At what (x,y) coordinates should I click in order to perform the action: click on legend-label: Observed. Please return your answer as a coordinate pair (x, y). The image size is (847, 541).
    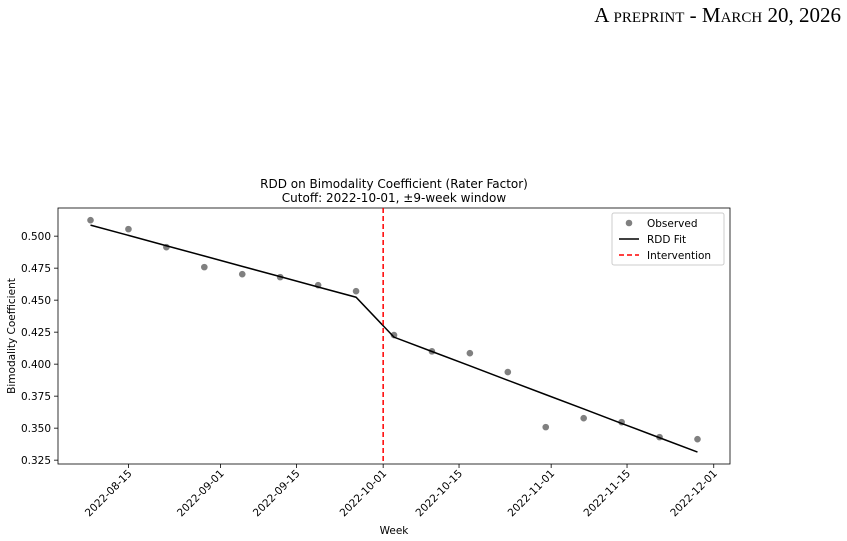
    Looking at the image, I should click on (672, 224).